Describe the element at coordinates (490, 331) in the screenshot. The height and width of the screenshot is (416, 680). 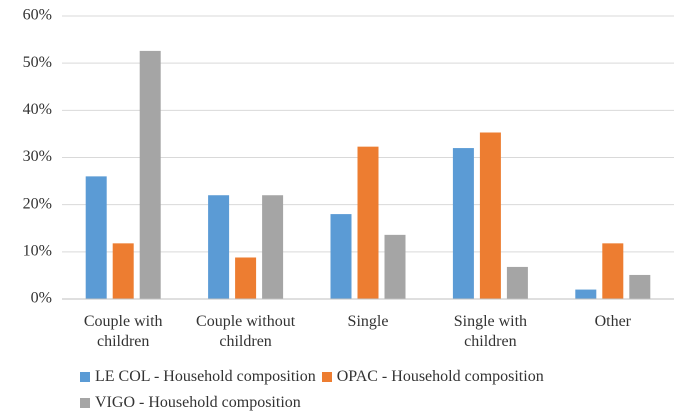
I see `x-tick-label: Single with children` at that location.